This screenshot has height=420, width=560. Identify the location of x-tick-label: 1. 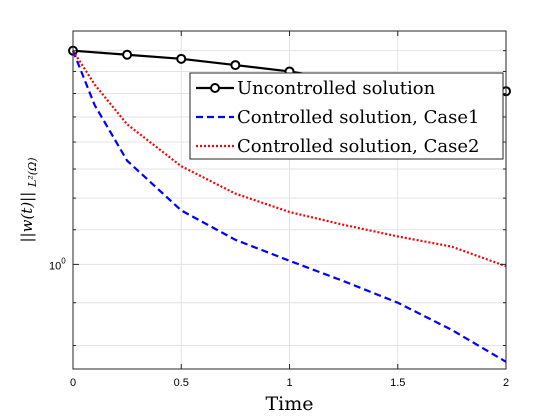
(289, 383).